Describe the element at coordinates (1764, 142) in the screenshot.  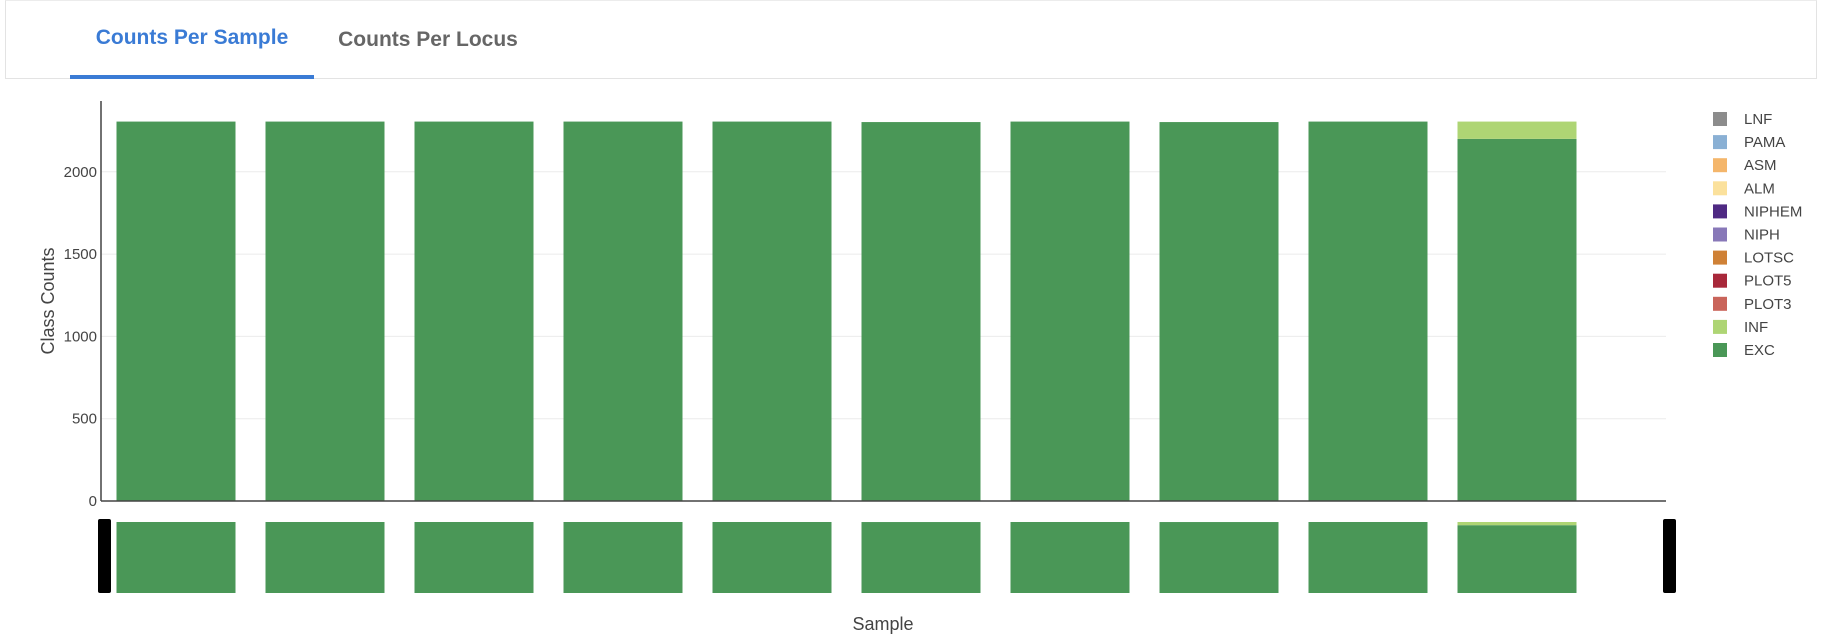
I see `legend-label: PAMA` at that location.